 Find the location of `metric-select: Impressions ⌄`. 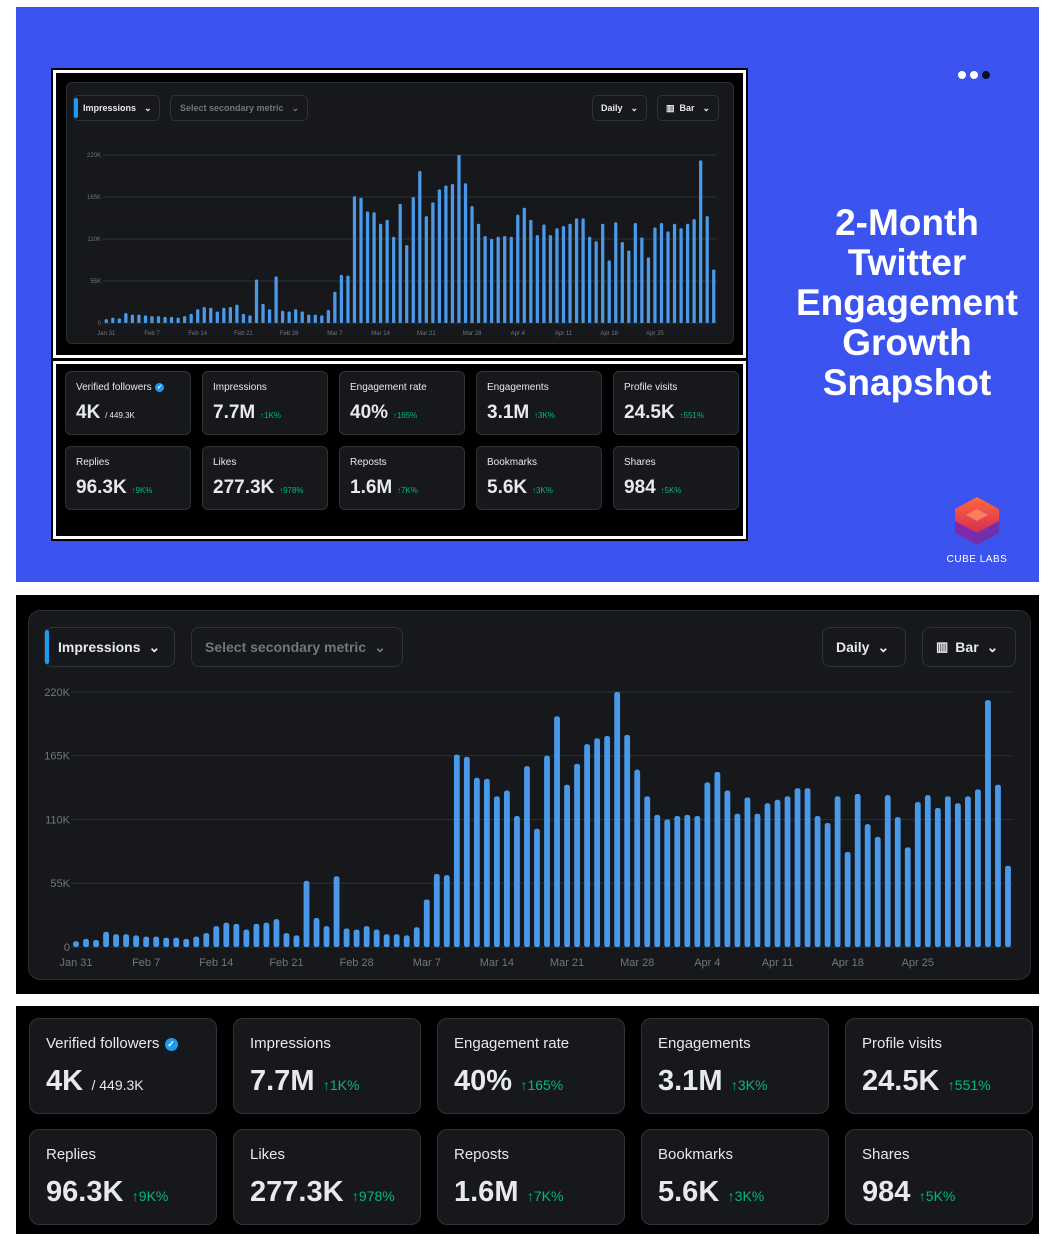

metric-select: Impressions ⌄ is located at coordinates (109, 647).